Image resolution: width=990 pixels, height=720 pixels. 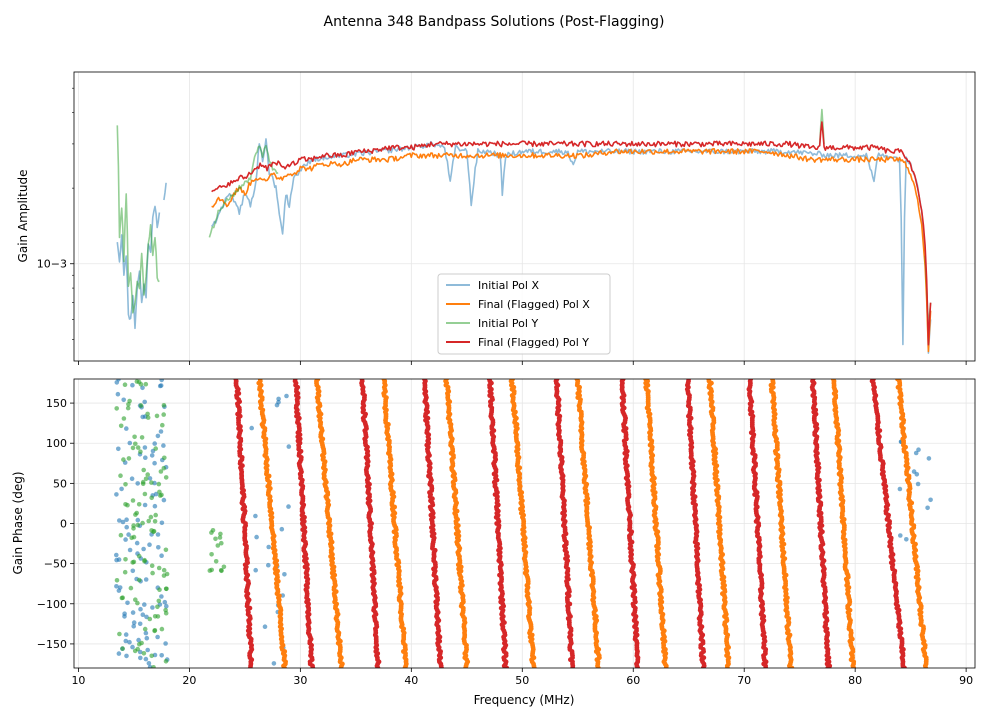 I want to click on phase-ytick-label: −50, so click(x=55, y=564).